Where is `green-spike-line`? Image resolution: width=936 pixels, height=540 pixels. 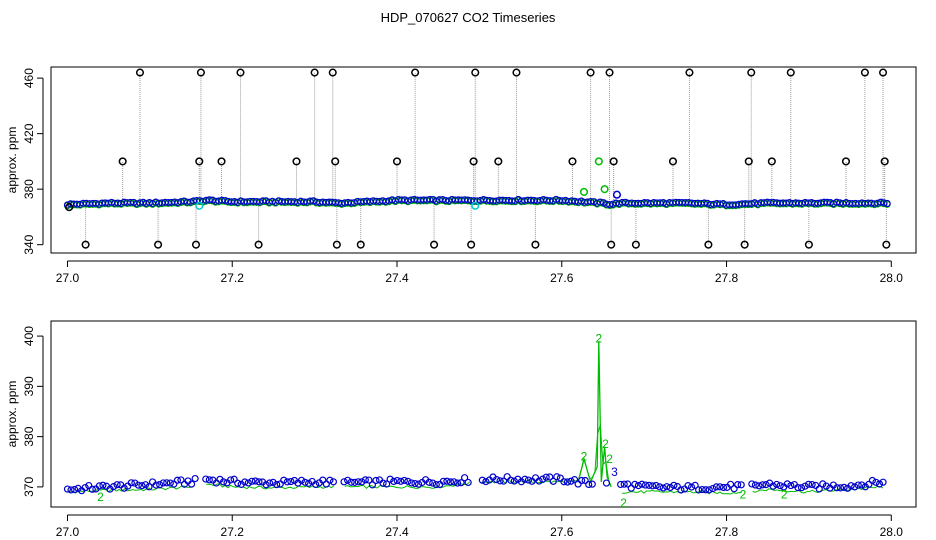
green-spike-line is located at coordinates (594, 414).